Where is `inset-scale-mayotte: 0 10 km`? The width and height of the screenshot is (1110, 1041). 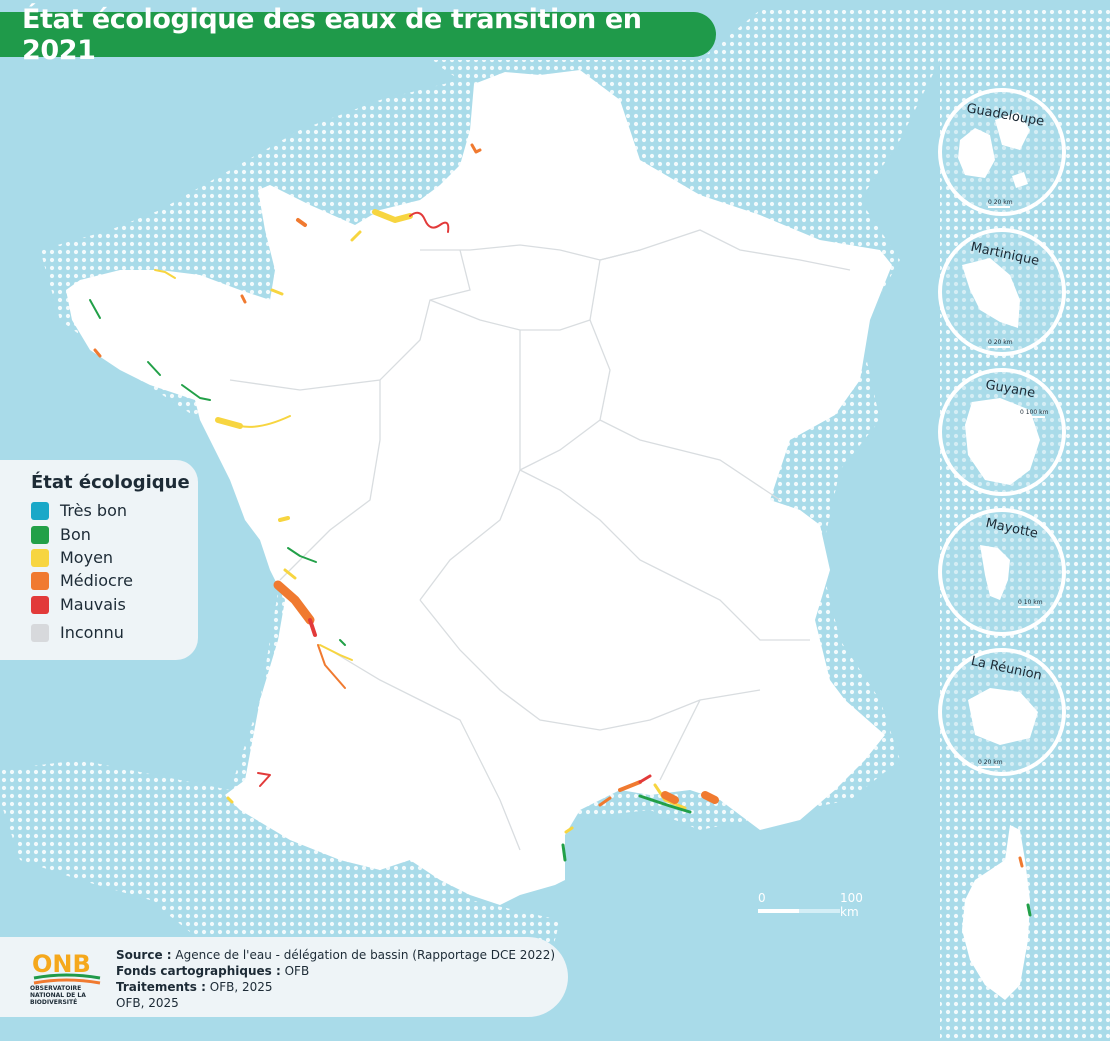
inset-scale-mayotte: 0 10 km is located at coordinates (1030, 602).